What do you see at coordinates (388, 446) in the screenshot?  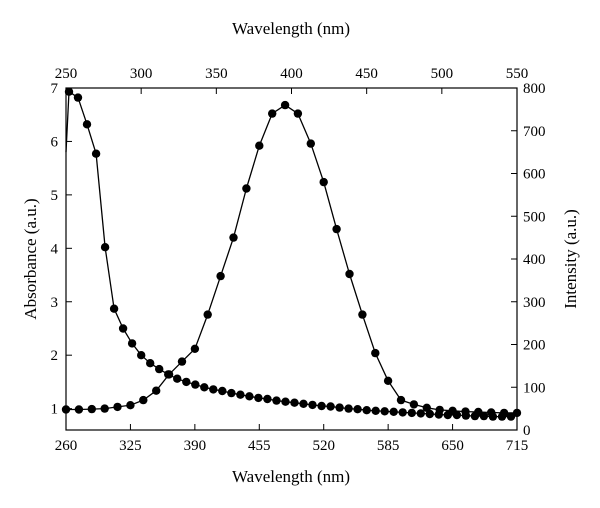 I see `x-bottom-tick-label-5: 585` at bounding box center [388, 446].